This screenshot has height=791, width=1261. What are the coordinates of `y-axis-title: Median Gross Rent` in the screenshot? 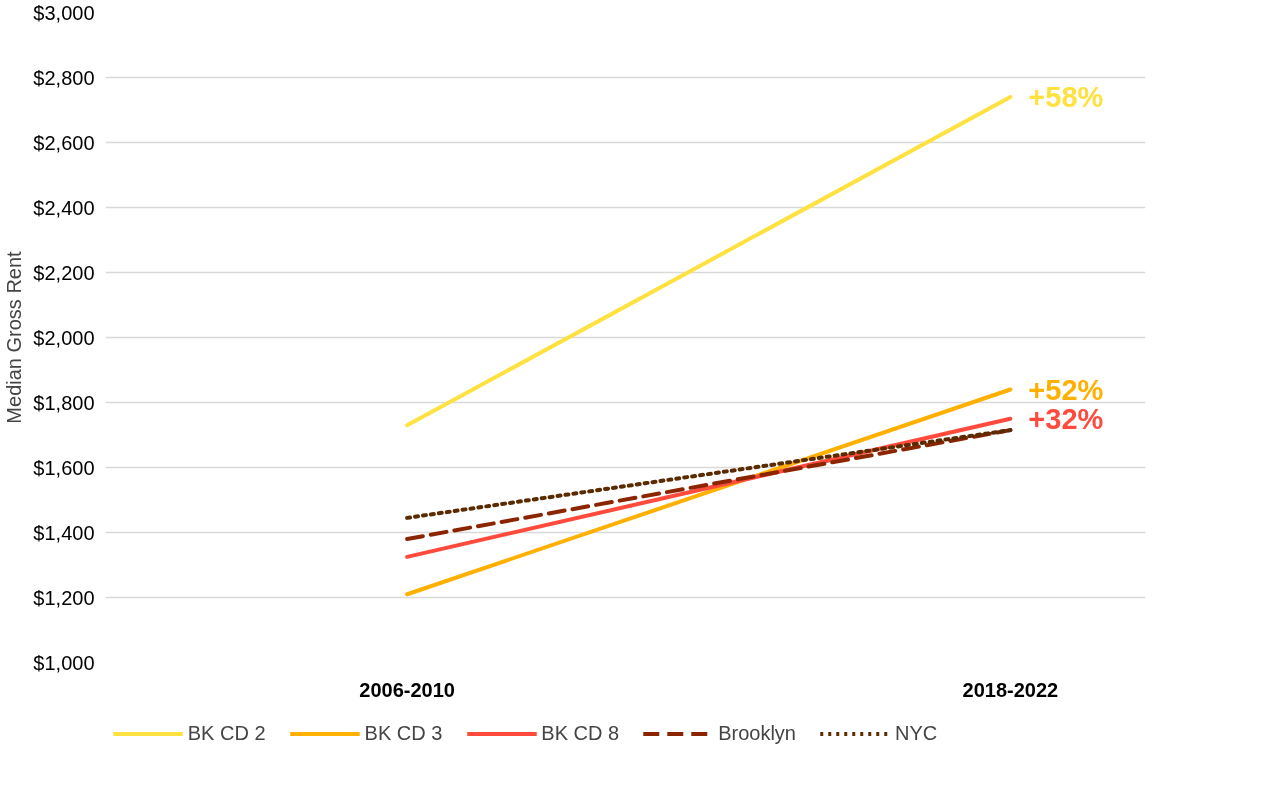 It's located at (14, 337).